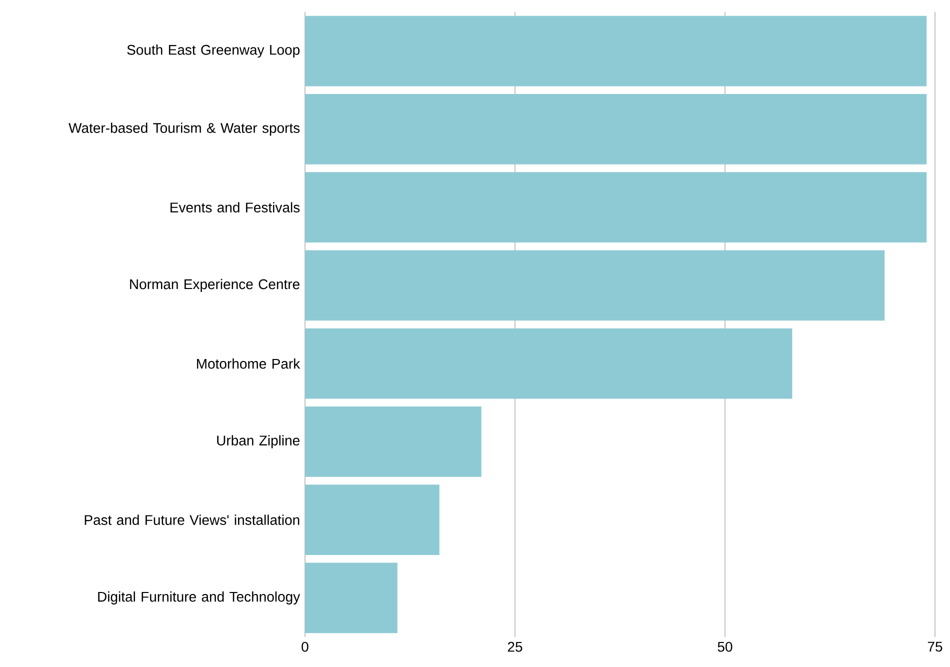 The width and height of the screenshot is (950, 667). What do you see at coordinates (935, 647) in the screenshot?
I see `x-tick-label: 75` at bounding box center [935, 647].